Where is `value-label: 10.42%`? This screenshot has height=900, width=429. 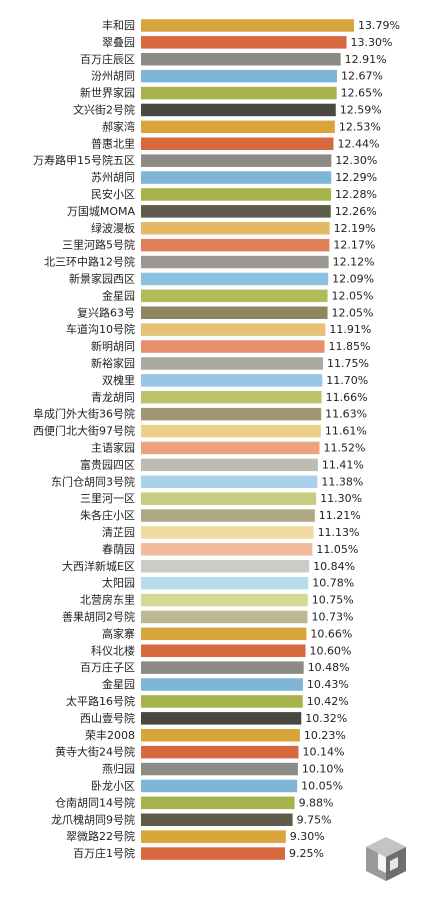
value-label: 10.42% is located at coordinates (328, 701).